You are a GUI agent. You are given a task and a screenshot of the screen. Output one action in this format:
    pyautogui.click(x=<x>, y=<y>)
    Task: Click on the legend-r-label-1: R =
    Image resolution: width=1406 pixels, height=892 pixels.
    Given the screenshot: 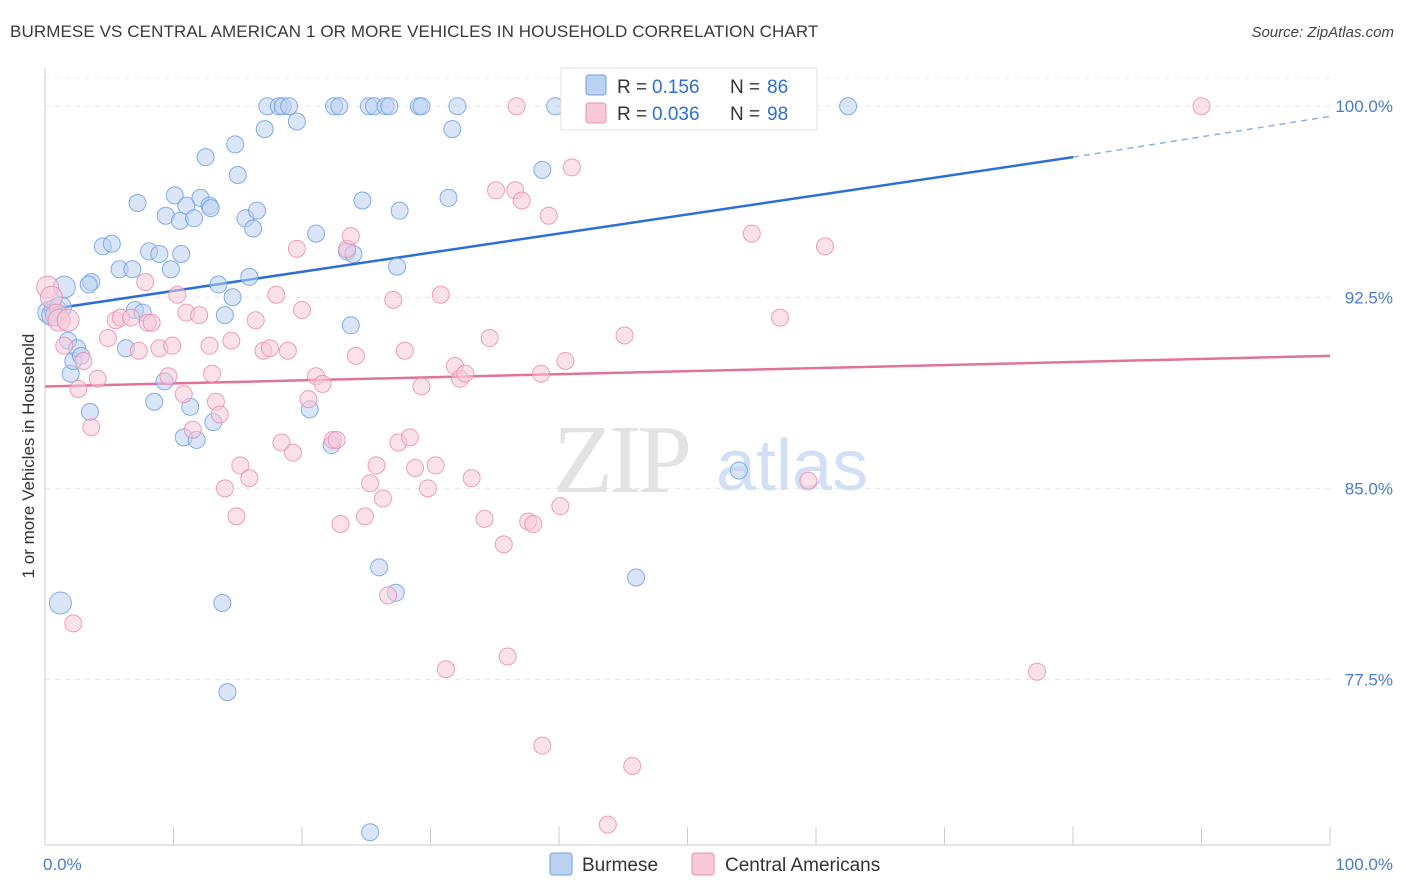 What is the action you would take?
    pyautogui.click(x=632, y=87)
    